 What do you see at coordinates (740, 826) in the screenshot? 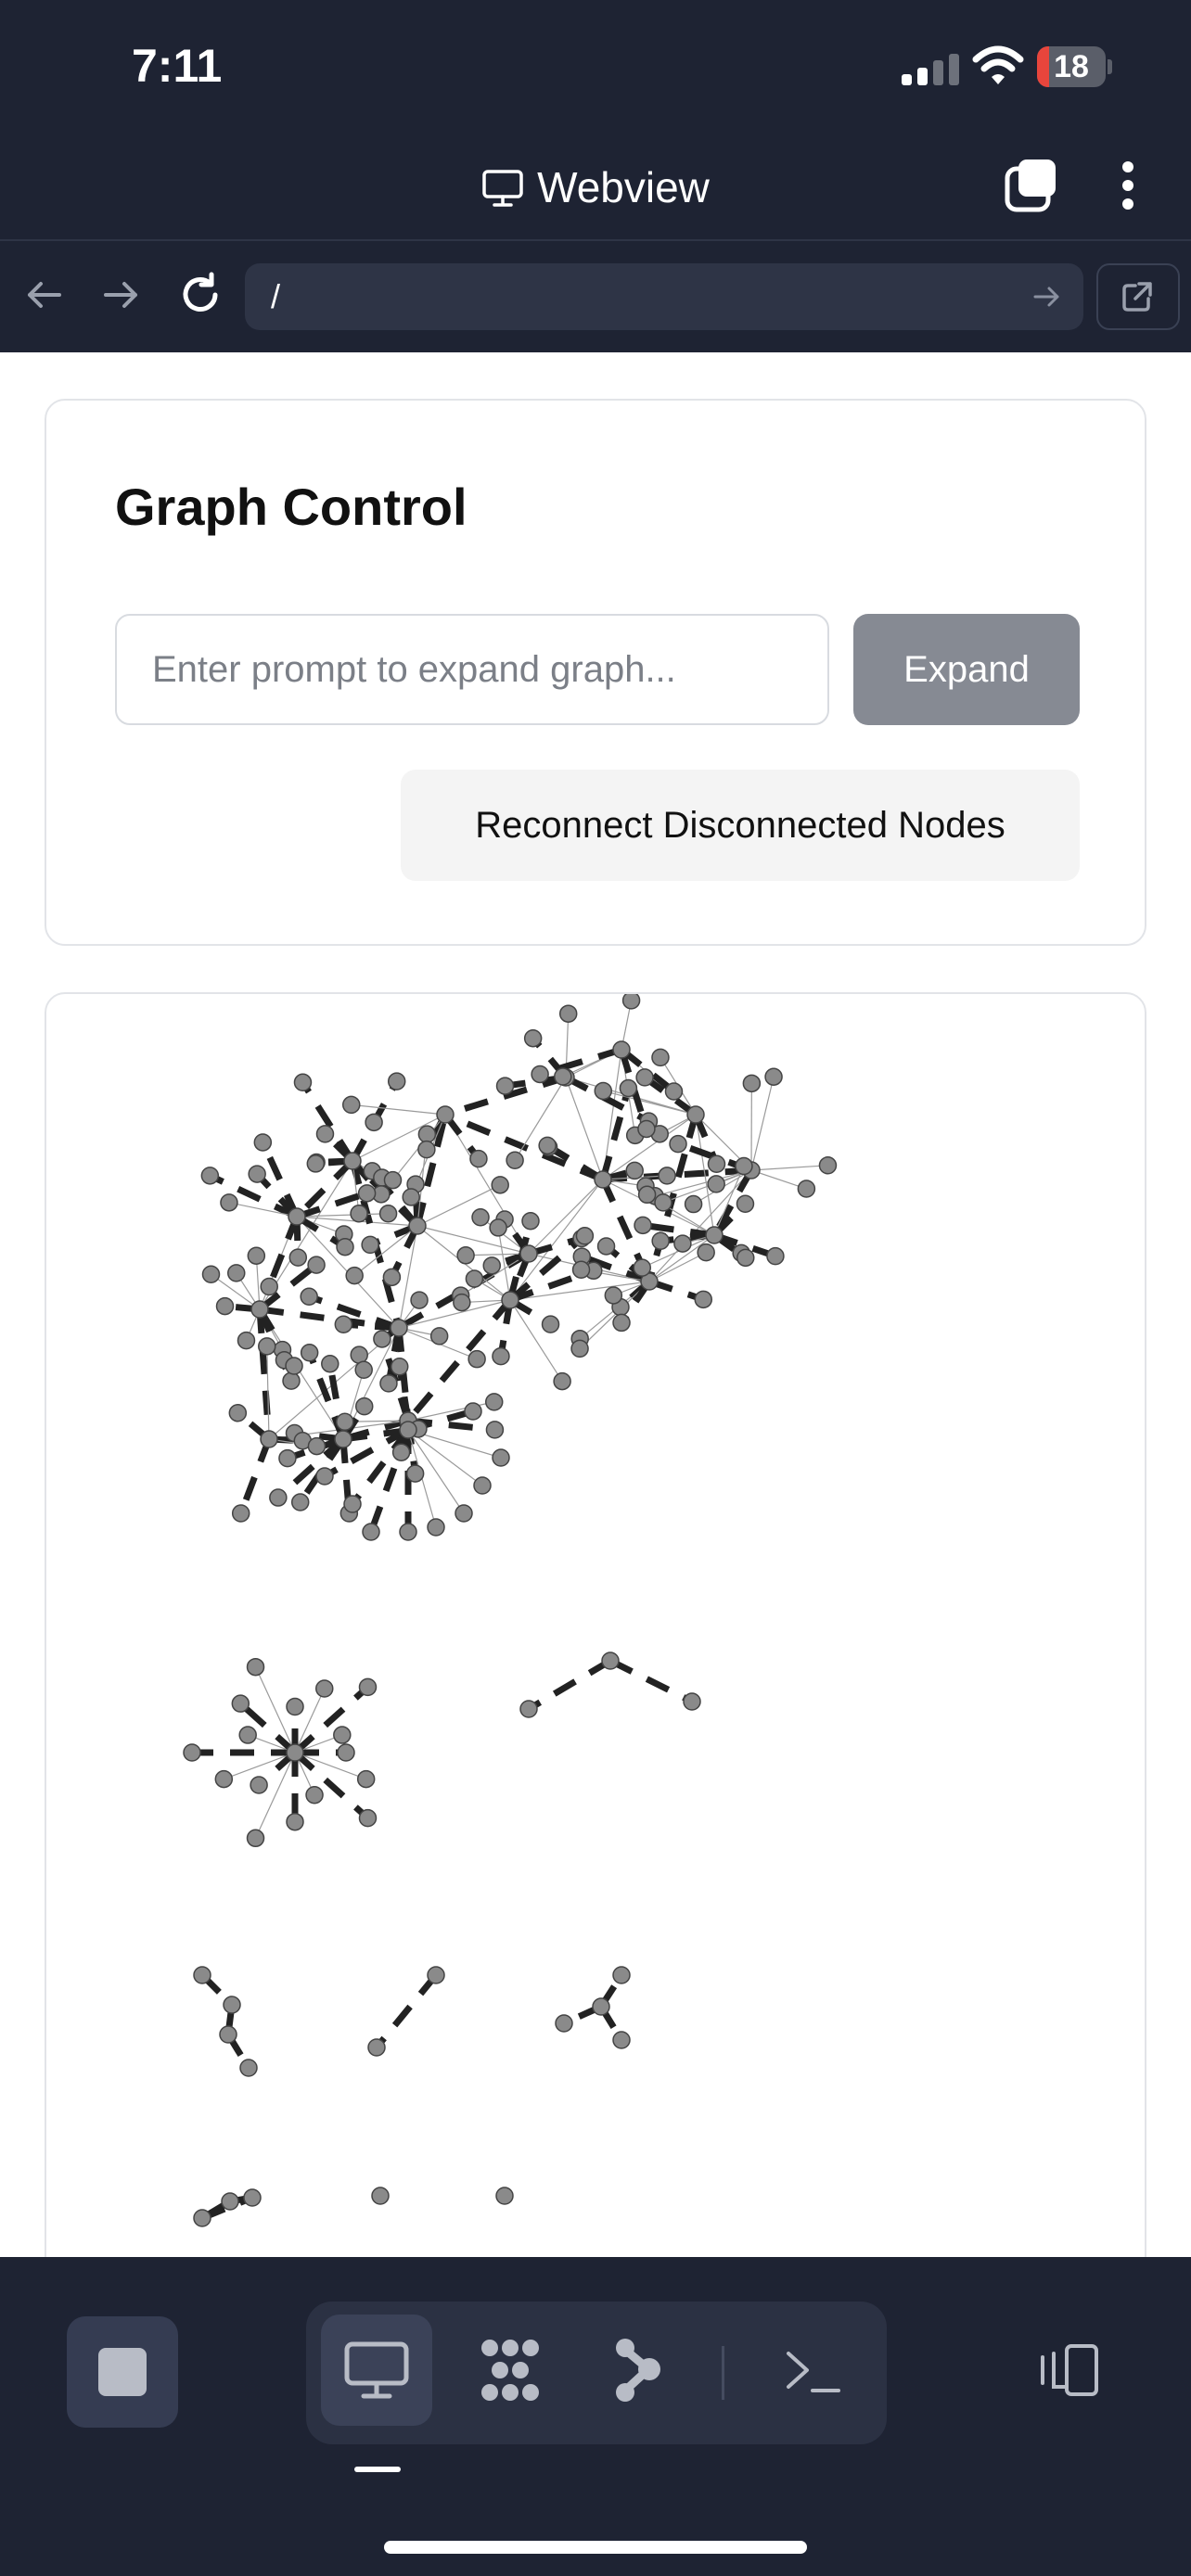
I see `reconnect-disconnected-nodes-button: Reconnect Disconnected Nodes` at bounding box center [740, 826].